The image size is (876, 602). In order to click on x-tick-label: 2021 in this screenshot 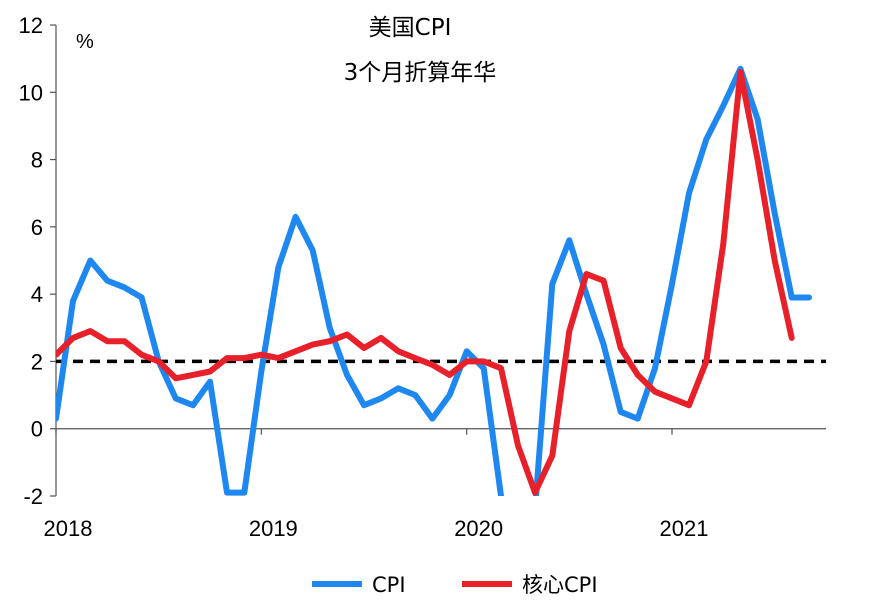, I will do `click(684, 528)`.